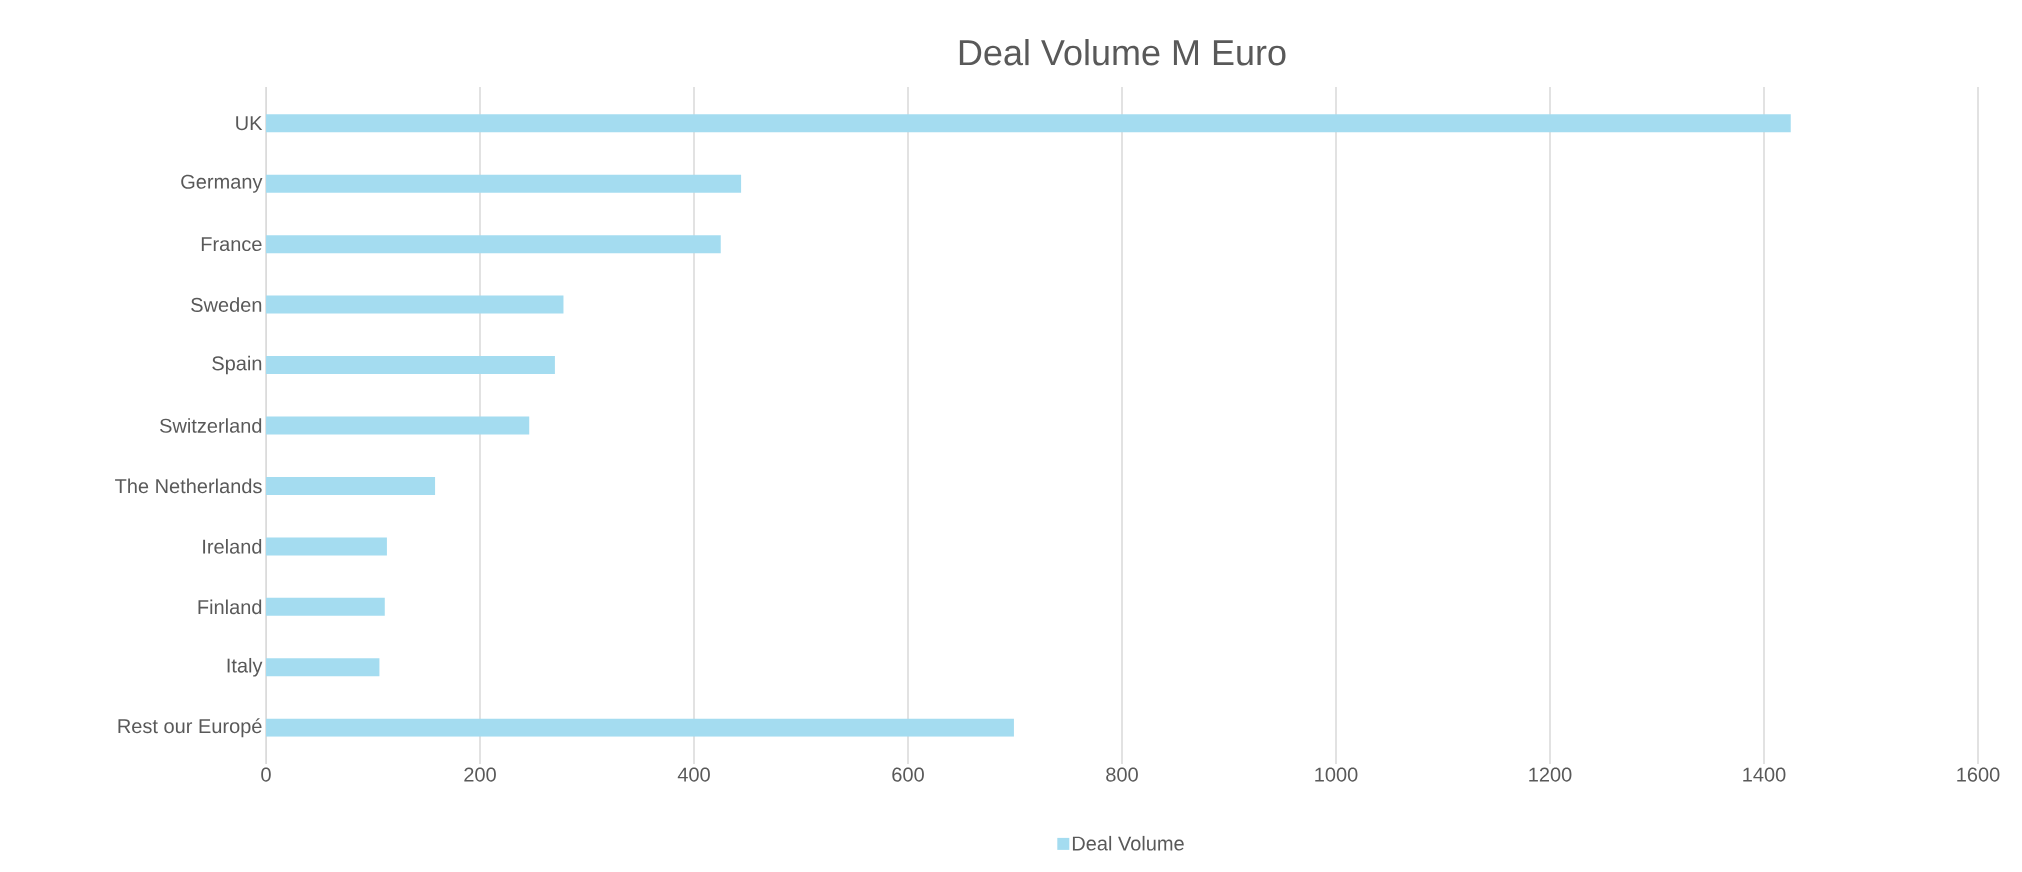  I want to click on x-tick-label: 1200, so click(1550, 774).